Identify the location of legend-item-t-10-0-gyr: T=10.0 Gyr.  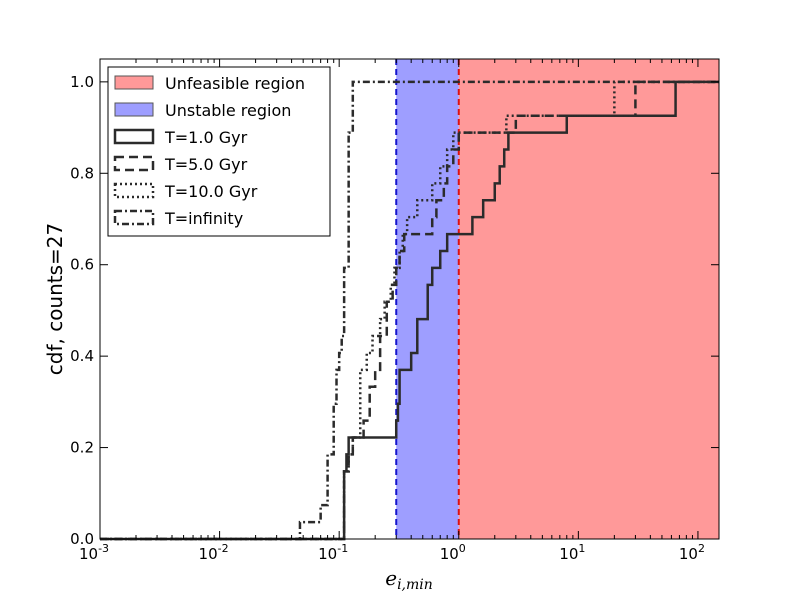
(185, 191).